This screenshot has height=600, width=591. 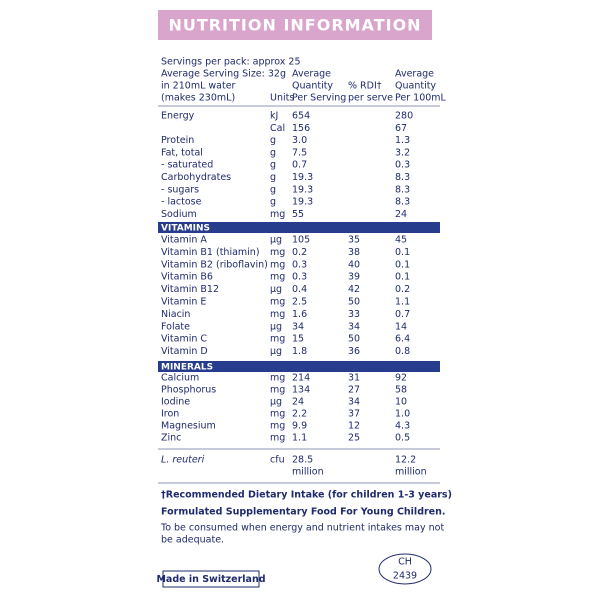 What do you see at coordinates (401, 326) in the screenshot?
I see `per-100ml: 14` at bounding box center [401, 326].